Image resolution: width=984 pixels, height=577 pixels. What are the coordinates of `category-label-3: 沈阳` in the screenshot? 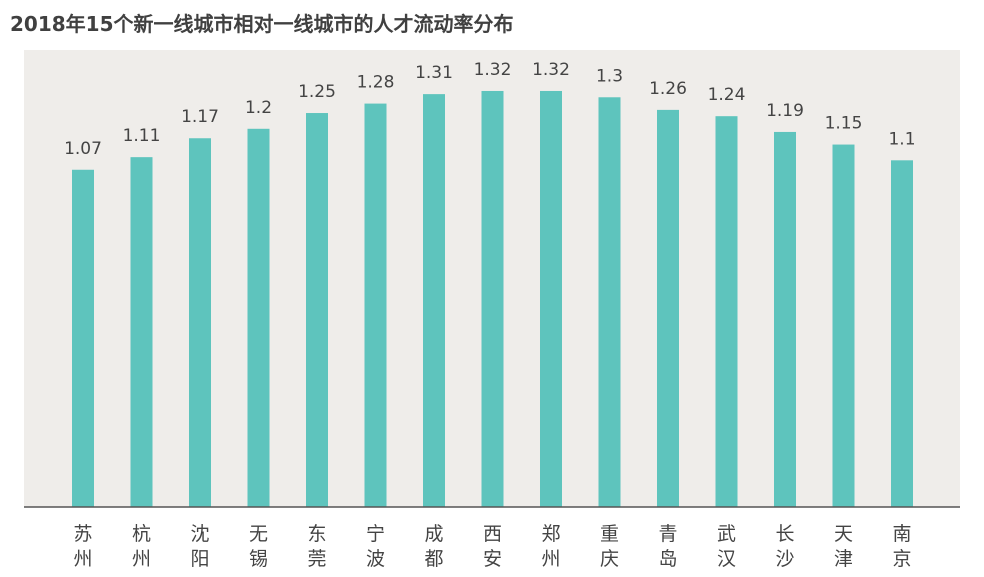 It's located at (199, 546).